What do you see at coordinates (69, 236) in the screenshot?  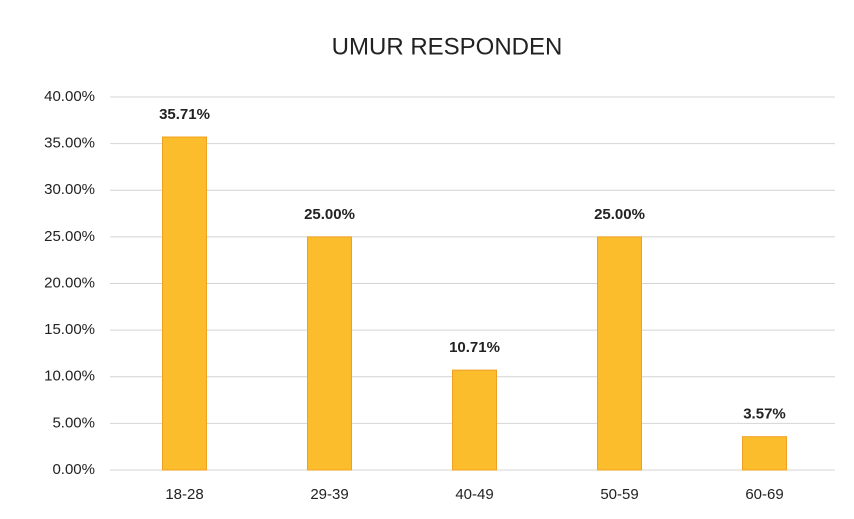 I see `y-tick-label: 25.00%` at bounding box center [69, 236].